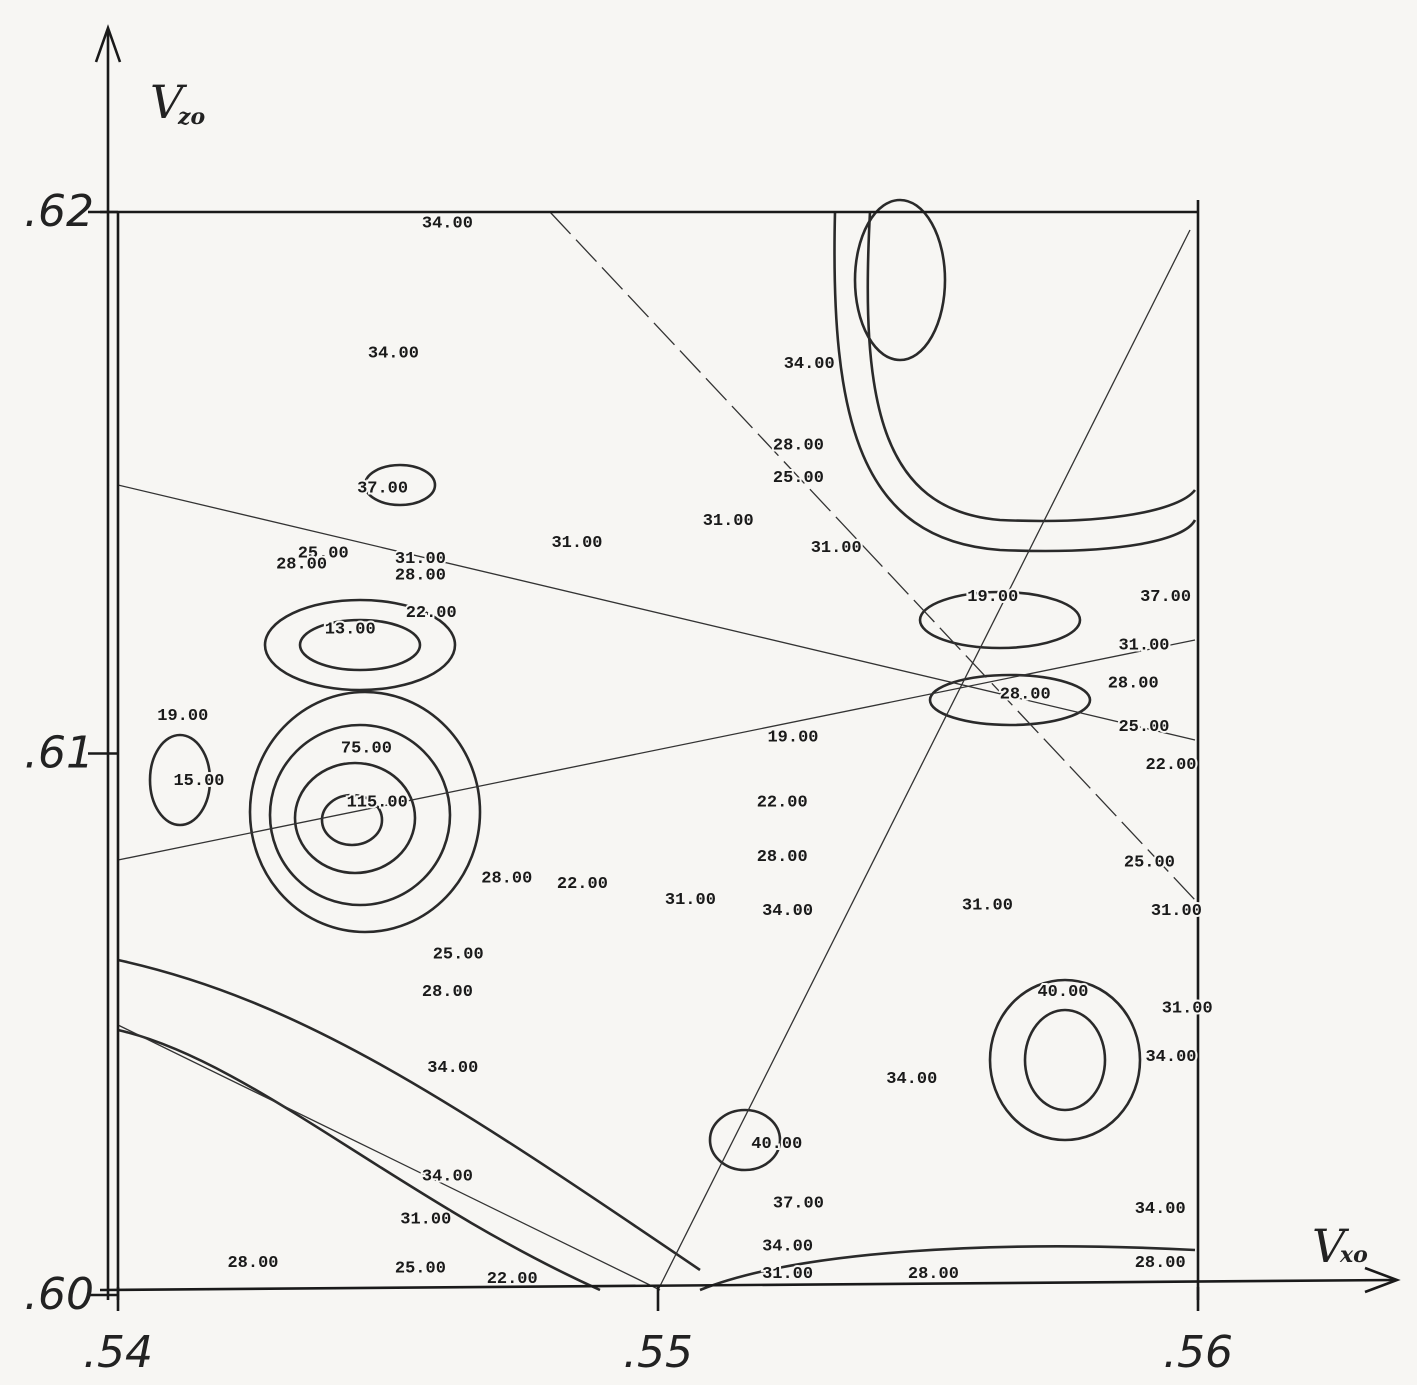 Image resolution: width=1417 pixels, height=1385 pixels. I want to click on y-tick-label: .61, so click(59, 753).